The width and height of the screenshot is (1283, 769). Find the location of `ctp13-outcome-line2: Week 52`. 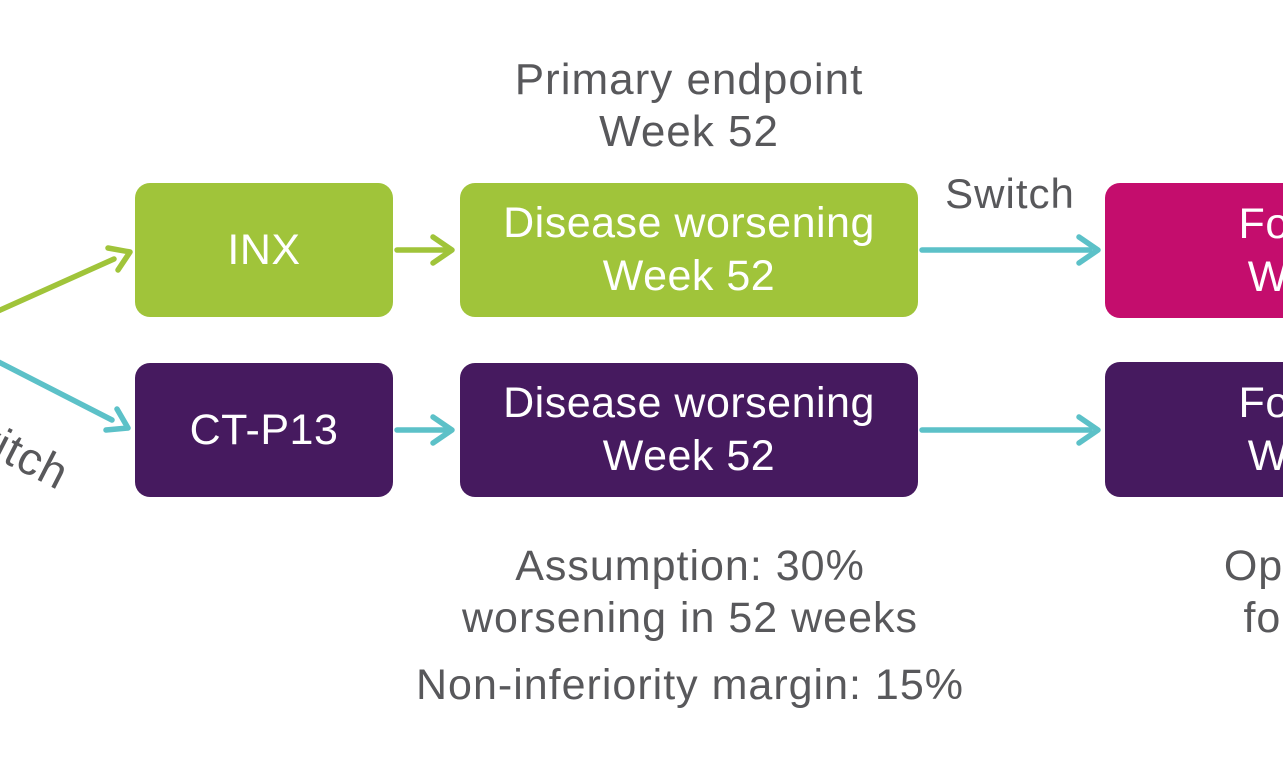

ctp13-outcome-line2: Week 52 is located at coordinates (689, 456).